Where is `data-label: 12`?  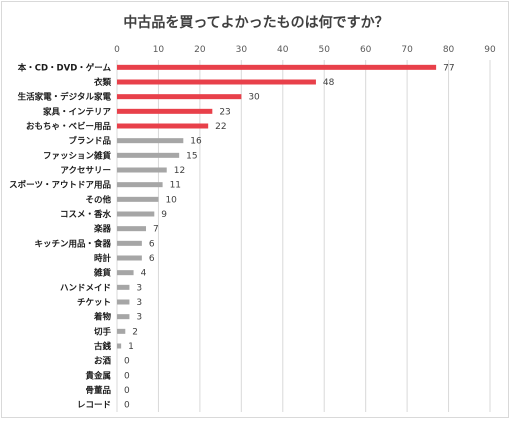
data-label: 12 is located at coordinates (179, 171).